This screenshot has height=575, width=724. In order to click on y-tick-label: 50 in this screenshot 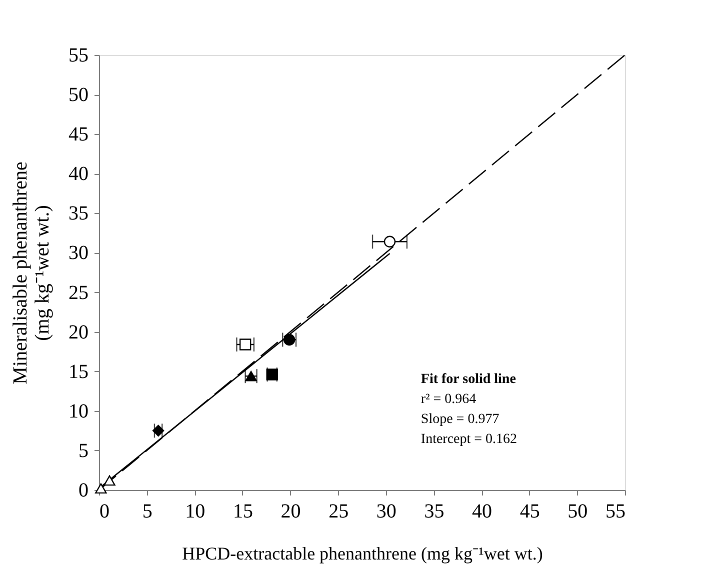, I will do `click(78, 95)`.